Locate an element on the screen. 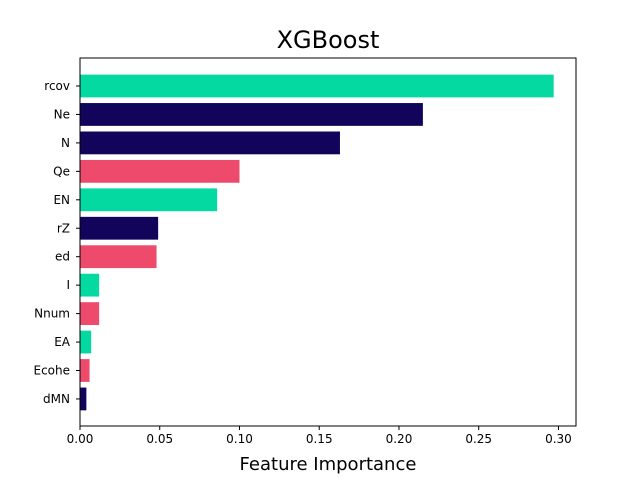 This screenshot has width=640, height=480. y-tick-label: I is located at coordinates (68, 285).